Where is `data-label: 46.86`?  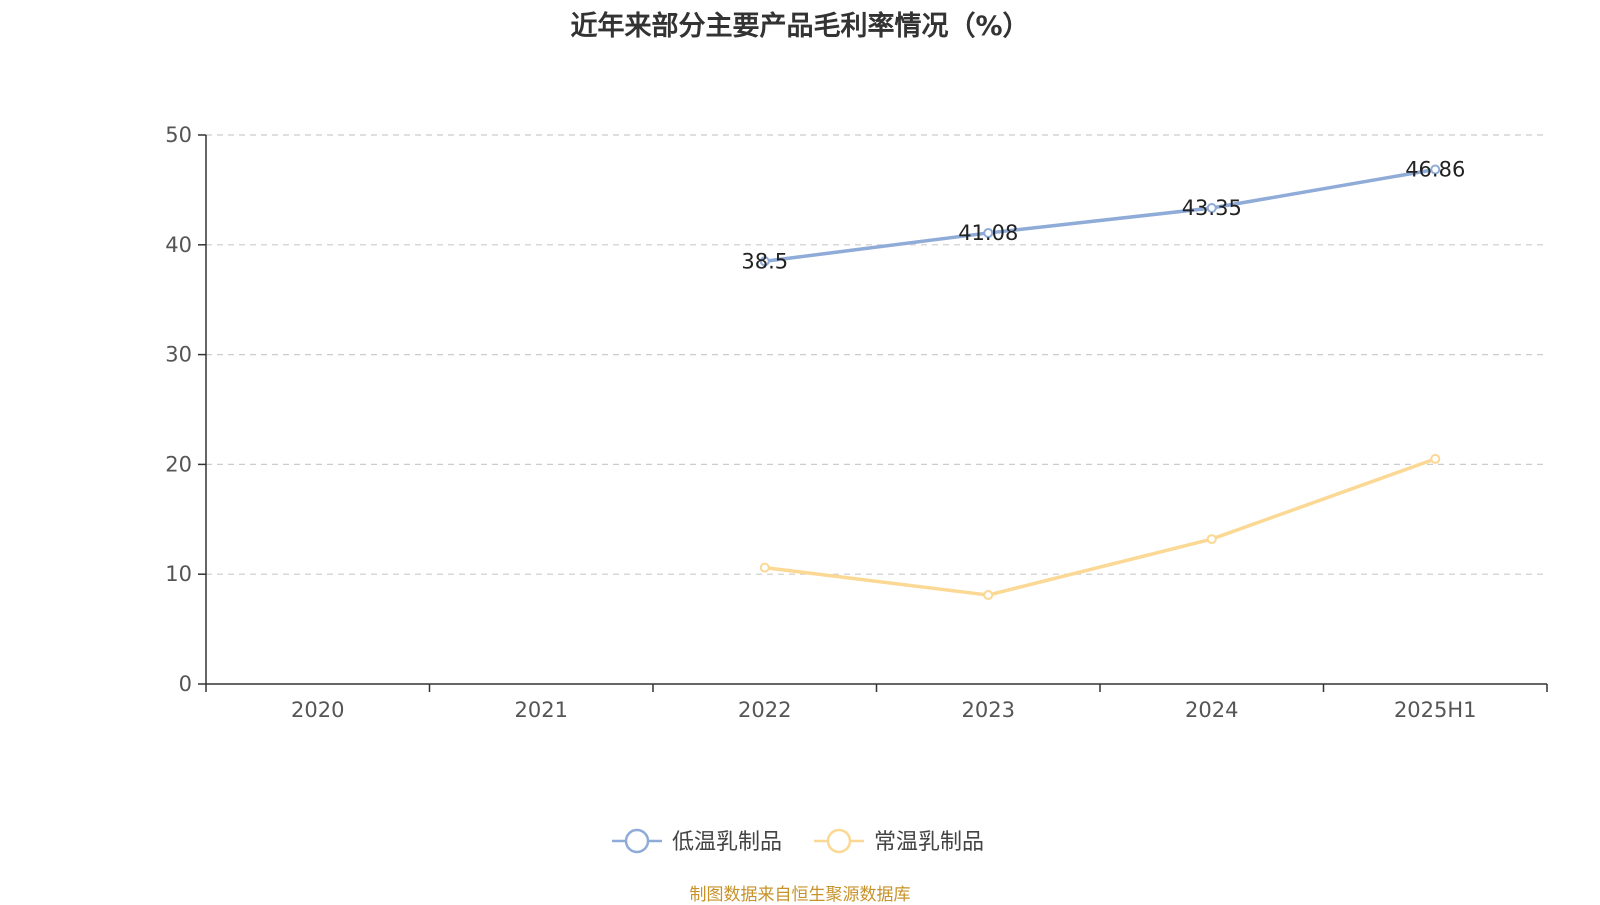
data-label: 46.86 is located at coordinates (1435, 169).